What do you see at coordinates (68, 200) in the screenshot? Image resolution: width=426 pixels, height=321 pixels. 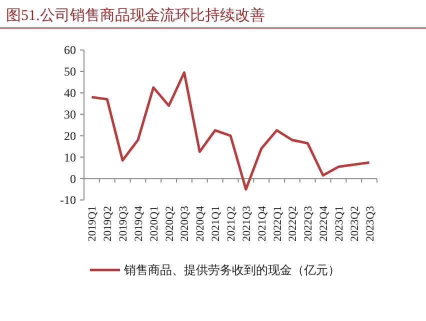 I see `y-tick-label: -10` at bounding box center [68, 200].